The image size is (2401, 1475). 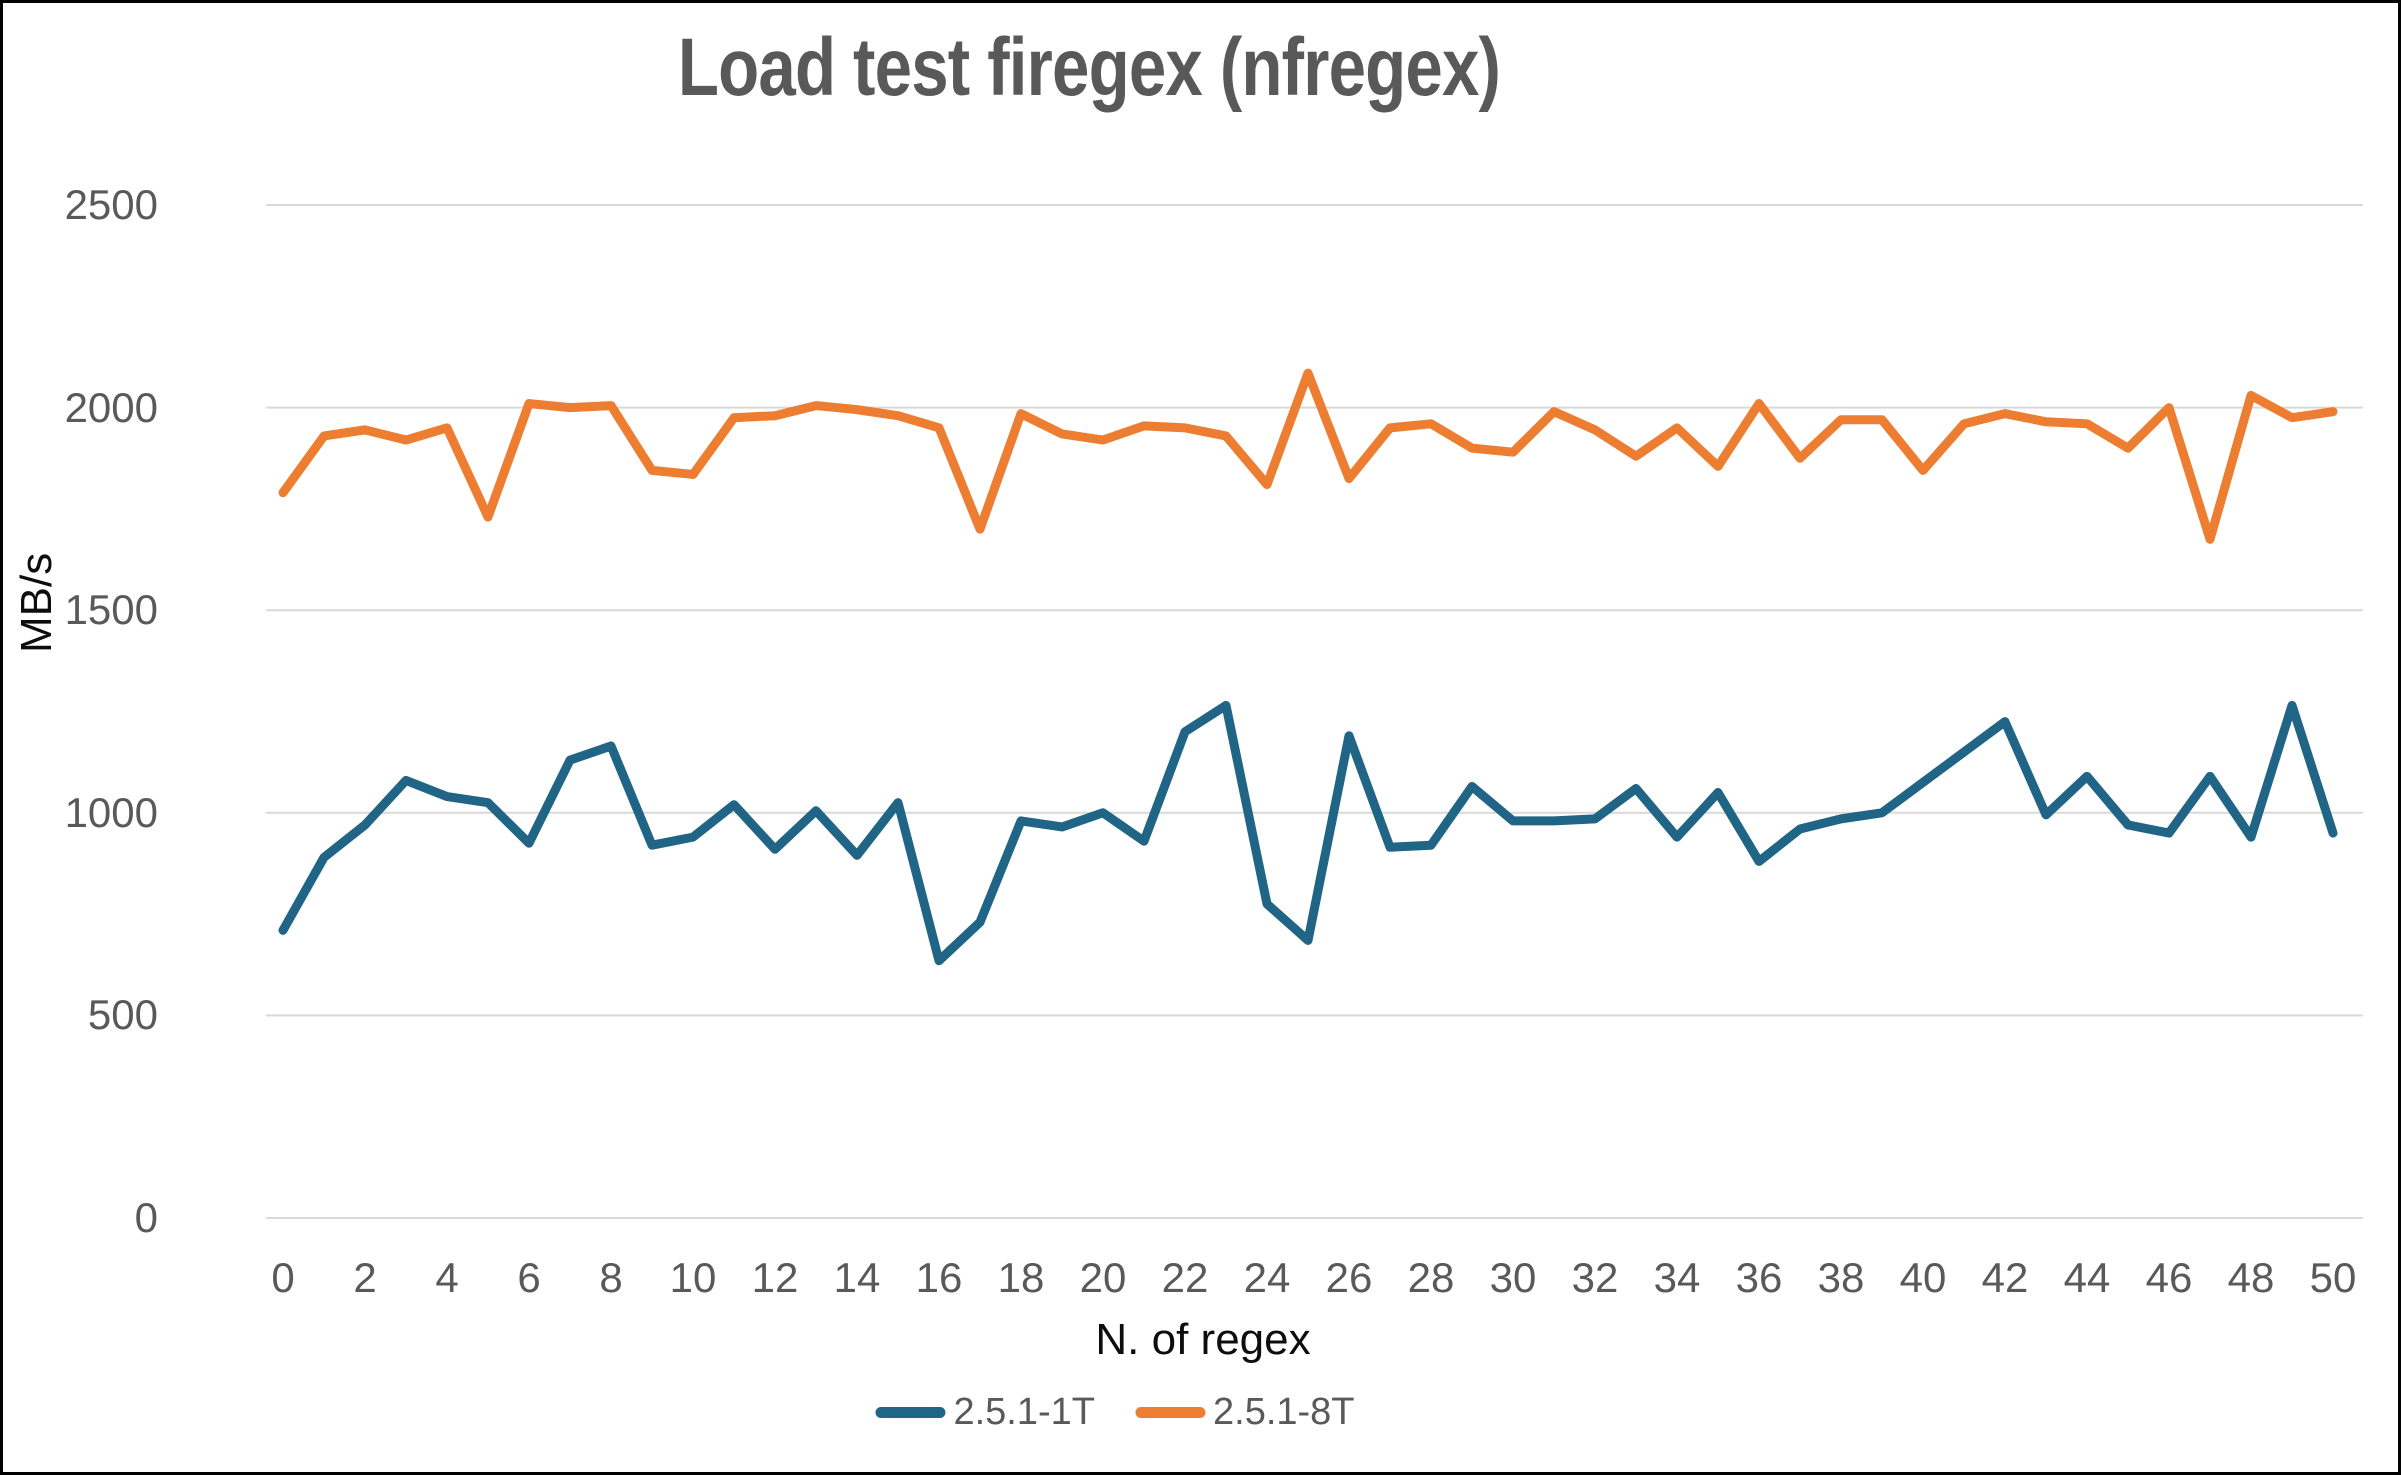 I want to click on x-tick-label: 32, so click(x=1595, y=1277).